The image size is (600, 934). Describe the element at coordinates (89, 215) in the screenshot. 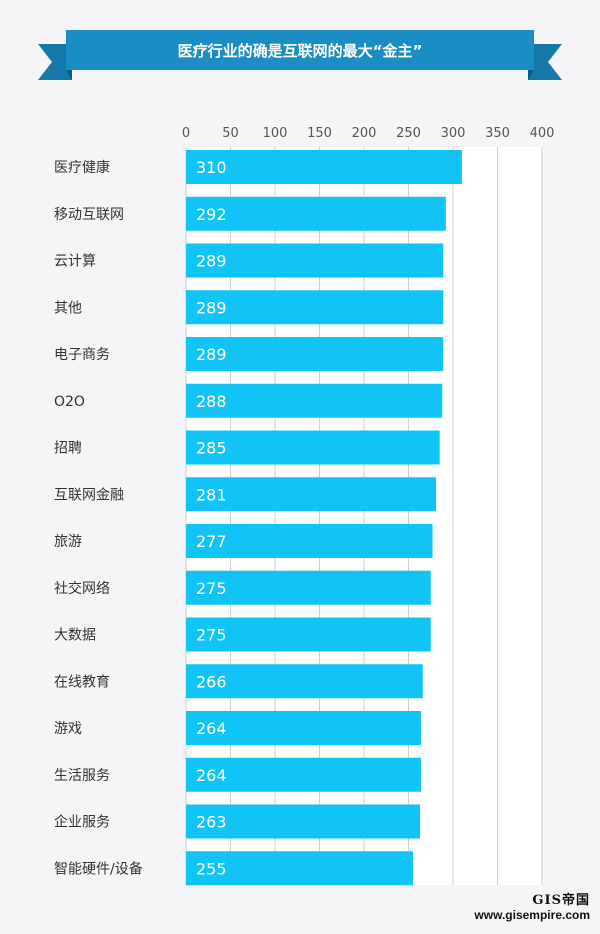

I see `category-label-1: 移动互联网` at that location.